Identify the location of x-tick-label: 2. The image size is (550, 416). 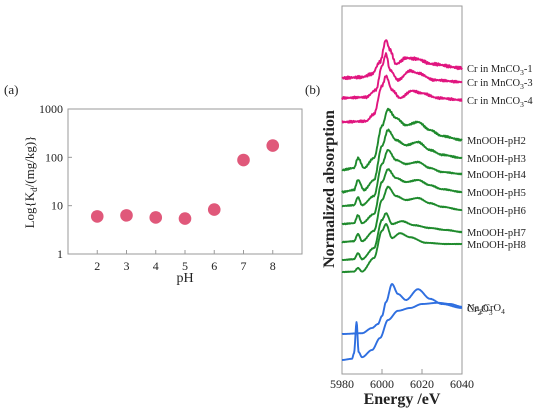
(97, 266).